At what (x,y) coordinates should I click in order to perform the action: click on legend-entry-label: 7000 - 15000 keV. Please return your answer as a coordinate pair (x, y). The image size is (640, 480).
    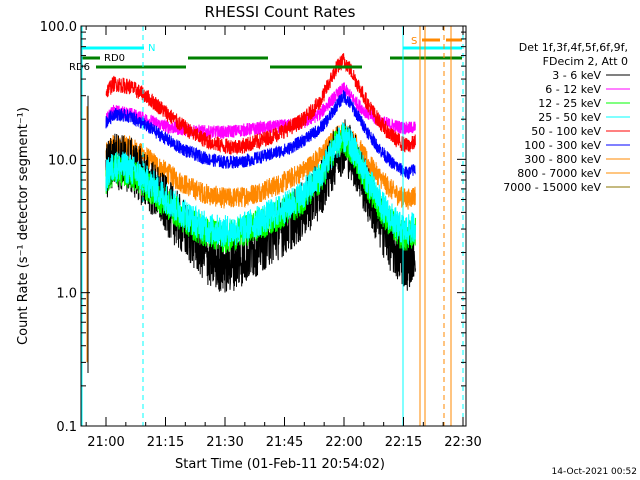
    Looking at the image, I should click on (552, 187).